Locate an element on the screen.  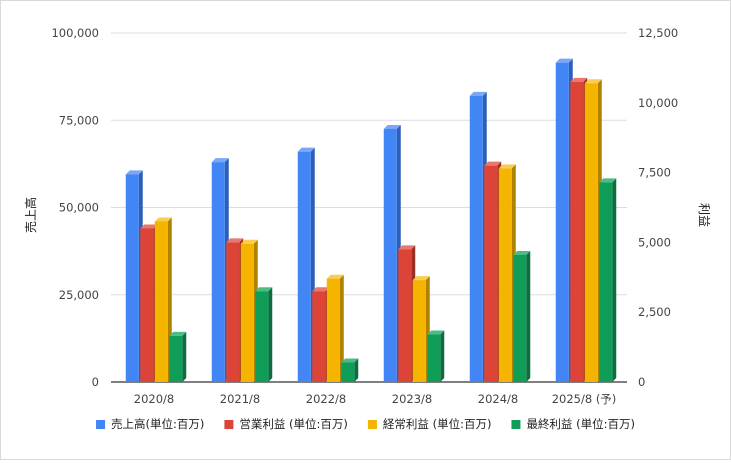
right-tick-label: 12,500 is located at coordinates (658, 33).